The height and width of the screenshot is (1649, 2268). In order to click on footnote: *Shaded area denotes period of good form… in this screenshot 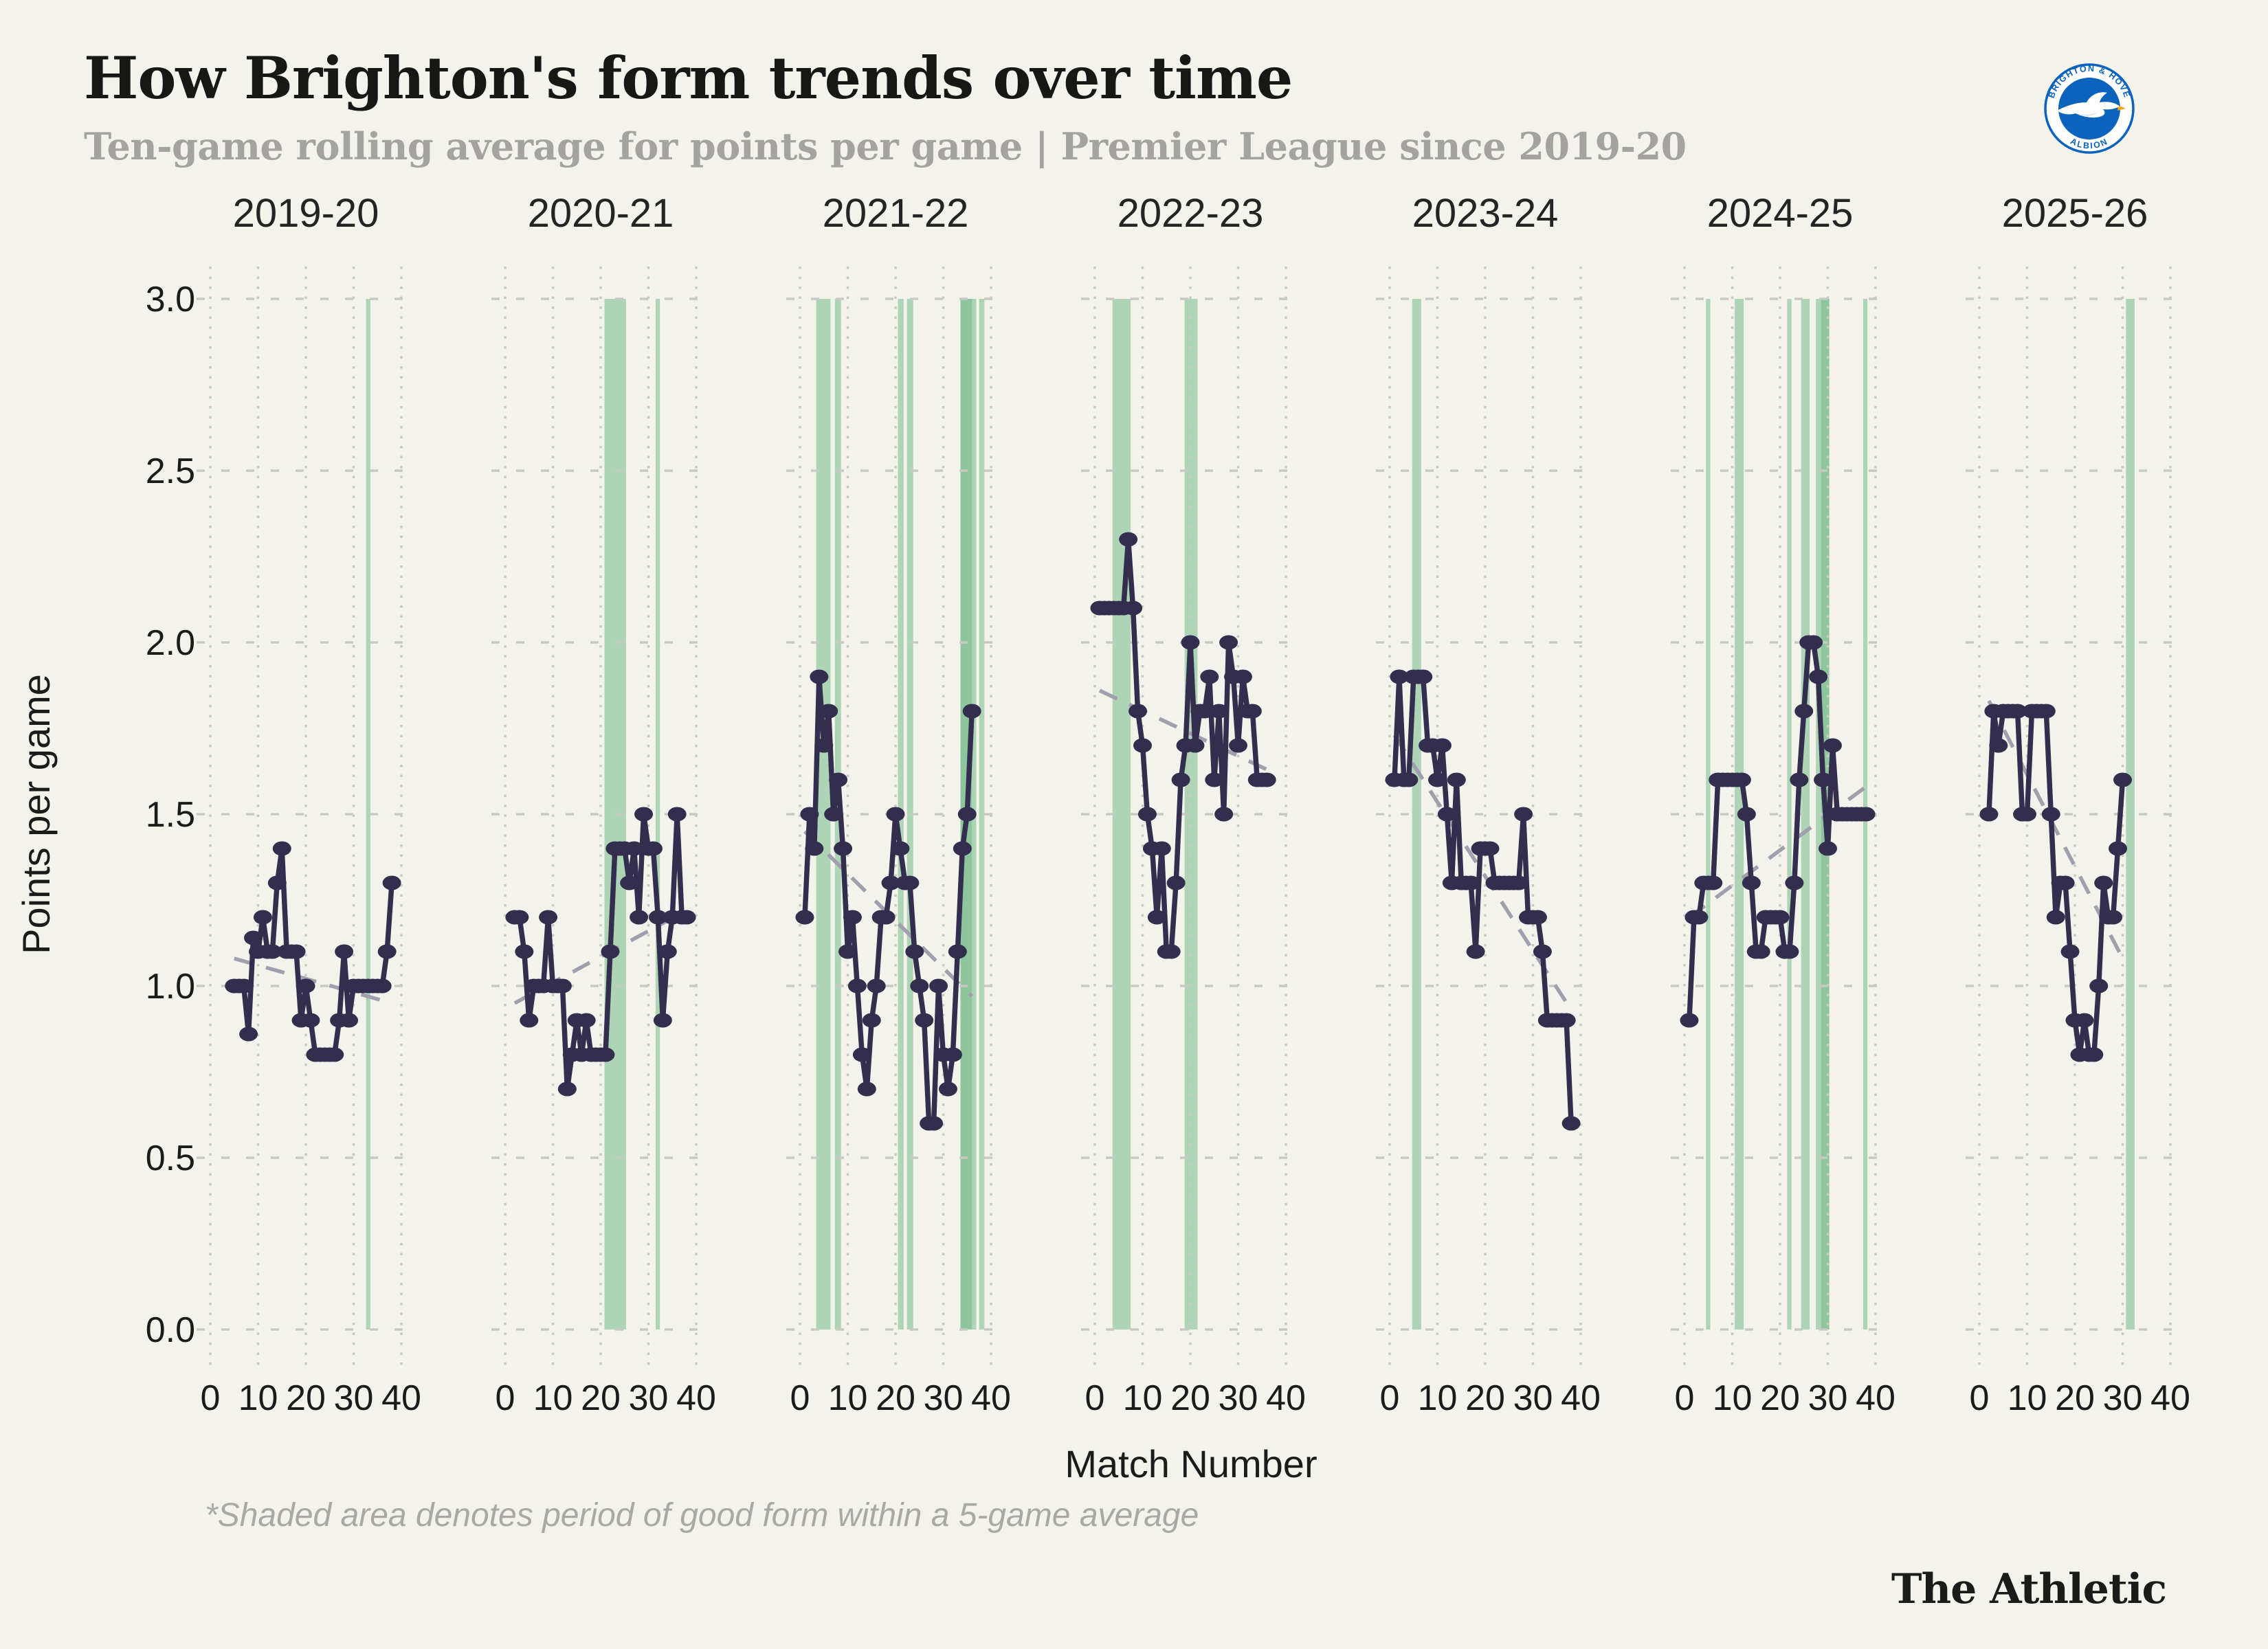, I will do `click(702, 1515)`.